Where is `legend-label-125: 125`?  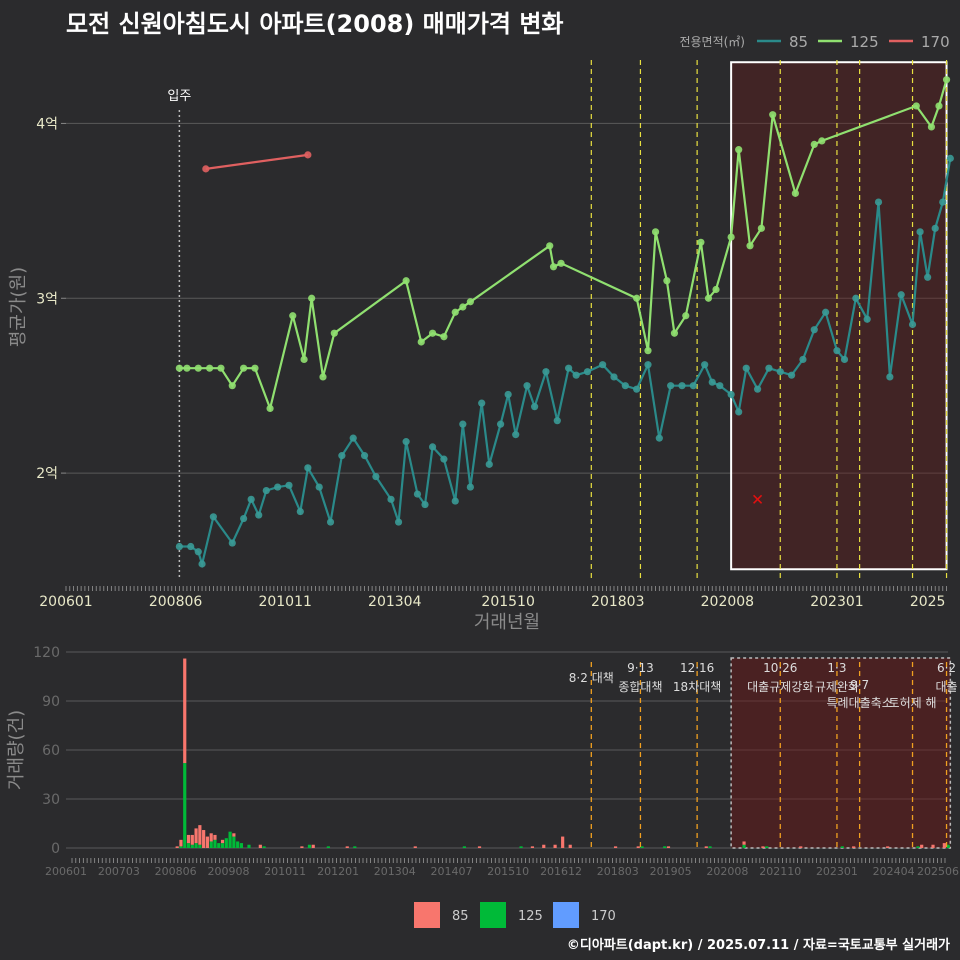 legend-label-125: 125 is located at coordinates (864, 42).